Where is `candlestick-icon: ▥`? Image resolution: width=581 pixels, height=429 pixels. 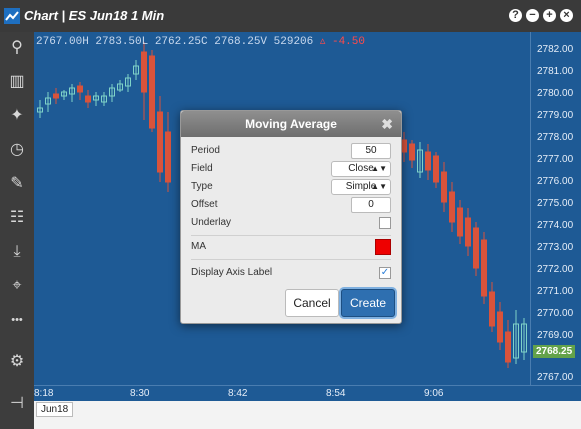
candlestick-icon: ▥ is located at coordinates (17, 81).